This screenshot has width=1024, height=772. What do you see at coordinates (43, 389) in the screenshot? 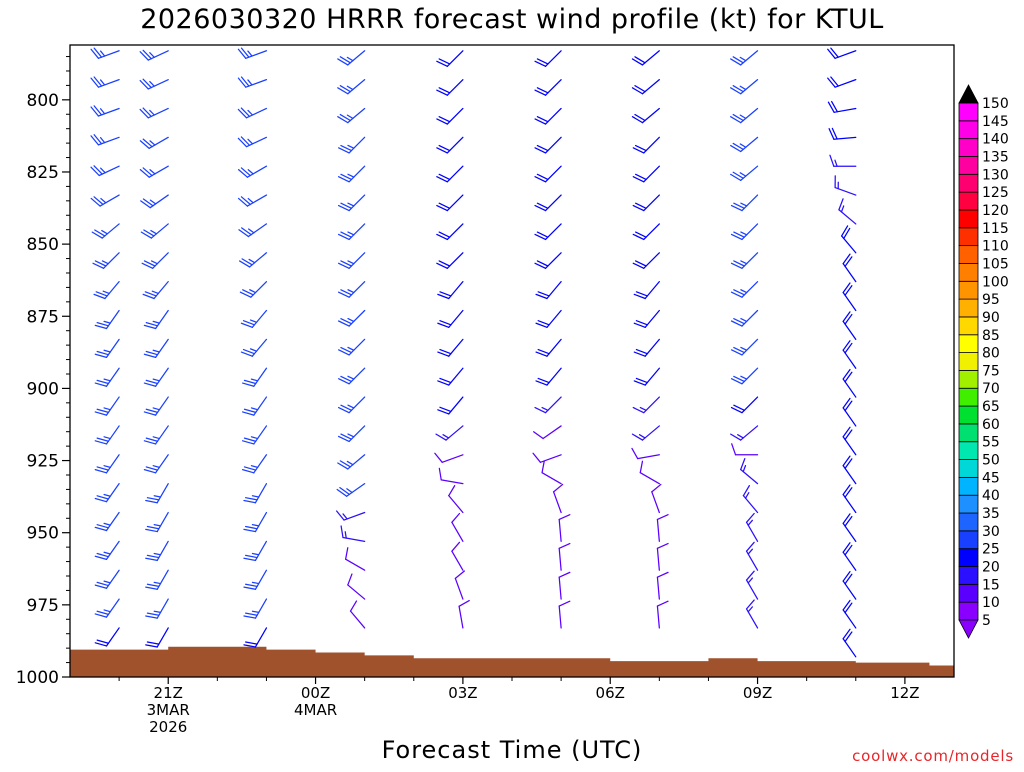
I see `y-tick-label: 900` at bounding box center [43, 389].